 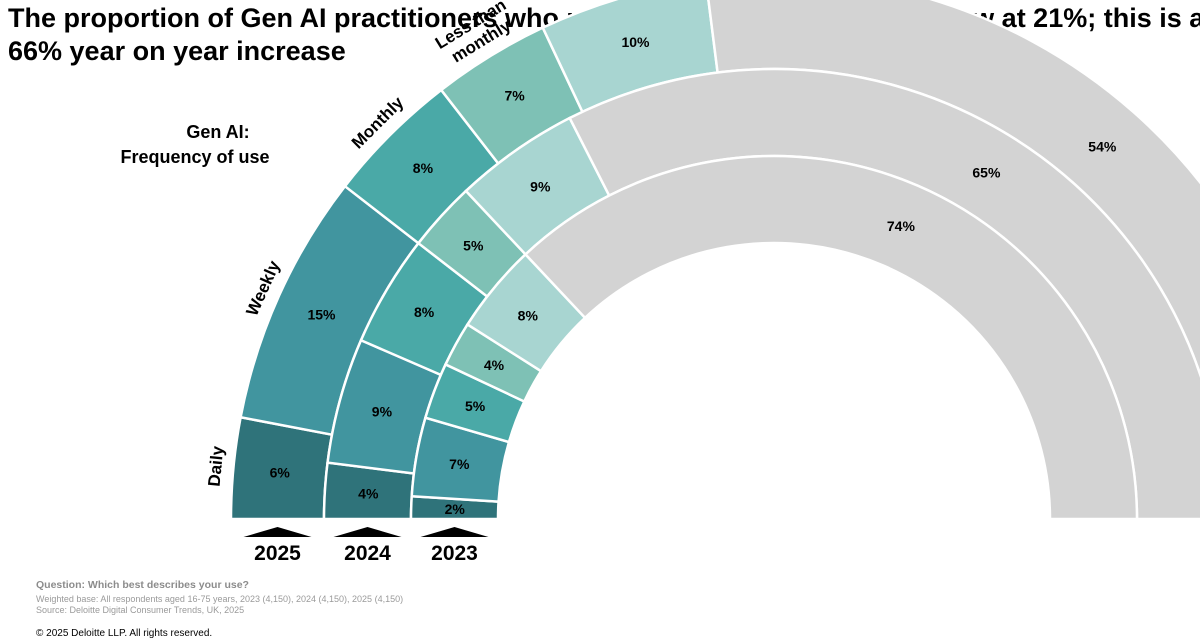 What do you see at coordinates (382, 412) in the screenshot?
I see `value-label-2024-1: 9%` at bounding box center [382, 412].